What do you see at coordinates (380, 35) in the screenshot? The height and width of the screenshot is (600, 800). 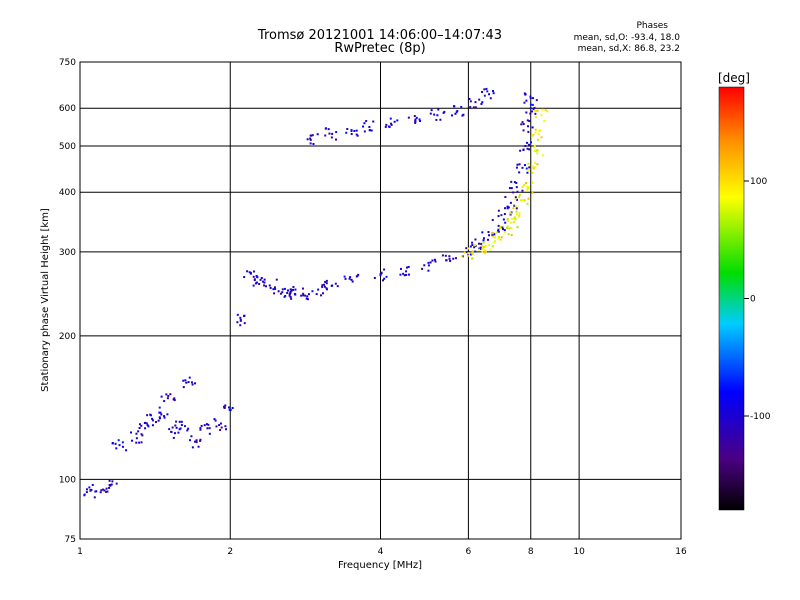 I see `chart-title: Tromsø 20121001 14:06:00–14:07:43` at bounding box center [380, 35].